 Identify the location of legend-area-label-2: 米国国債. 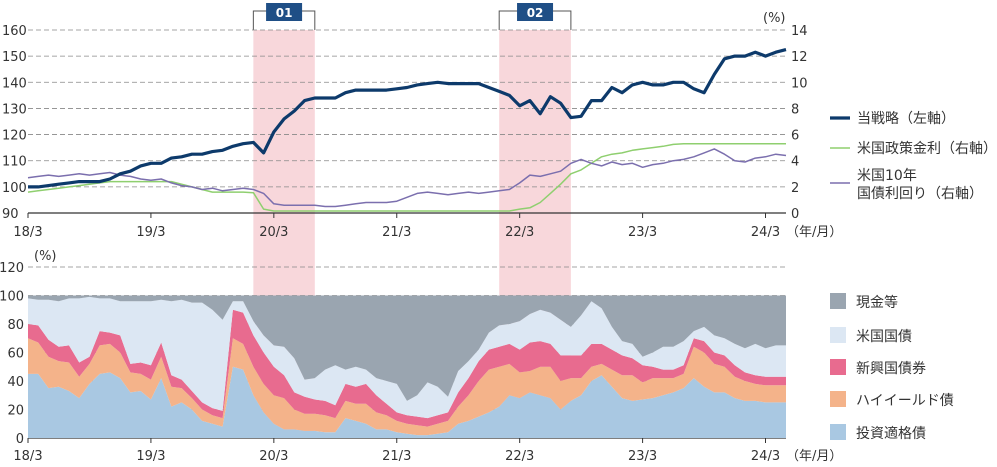
(884, 337).